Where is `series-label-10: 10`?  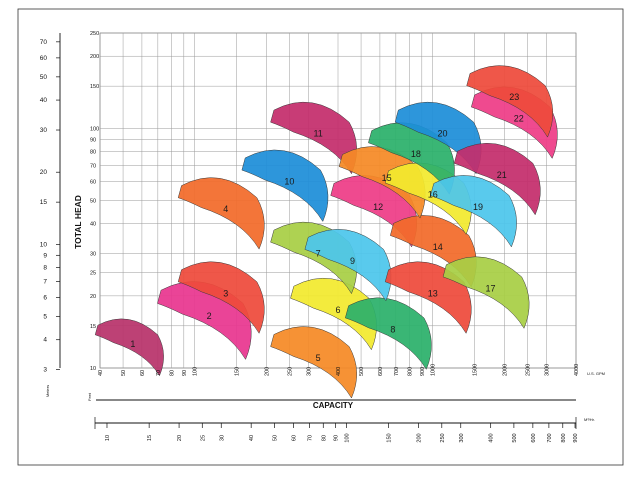
series-label-10: 10 is located at coordinates (289, 182).